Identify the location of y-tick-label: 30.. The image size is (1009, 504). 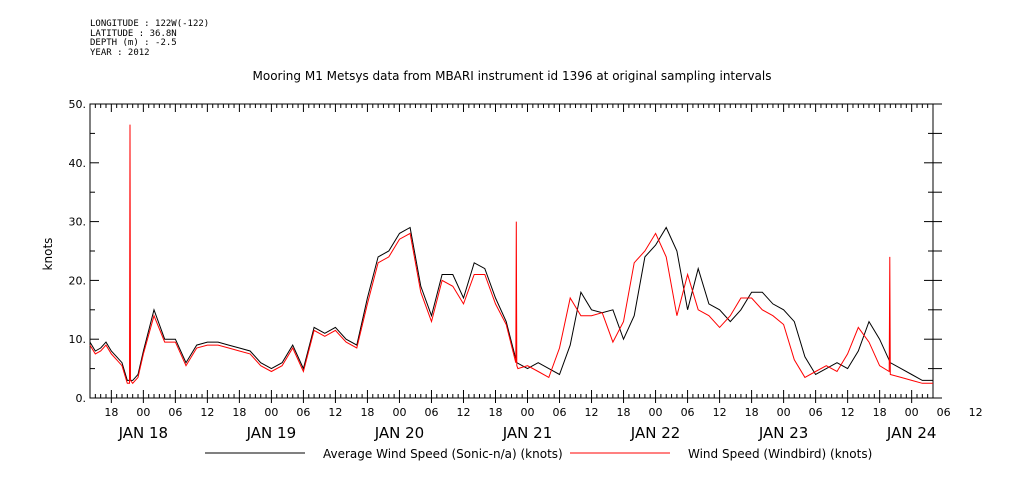
(78, 222).